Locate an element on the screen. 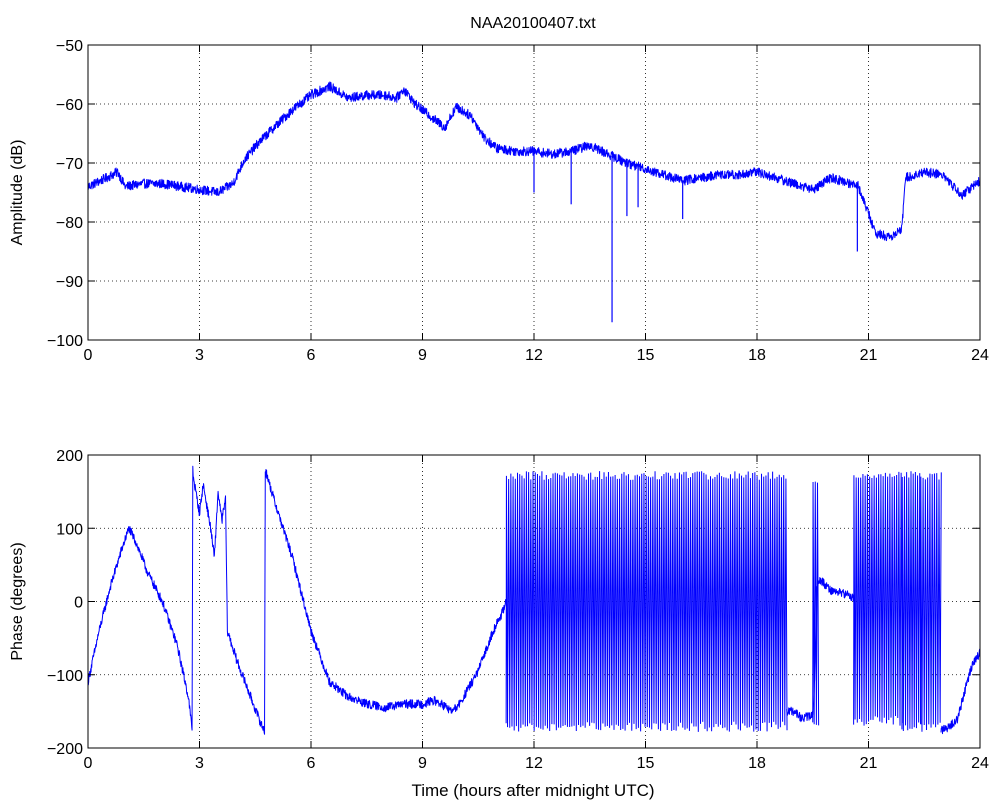 This screenshot has height=806, width=998. y-tick-label: −90 is located at coordinates (69, 282).